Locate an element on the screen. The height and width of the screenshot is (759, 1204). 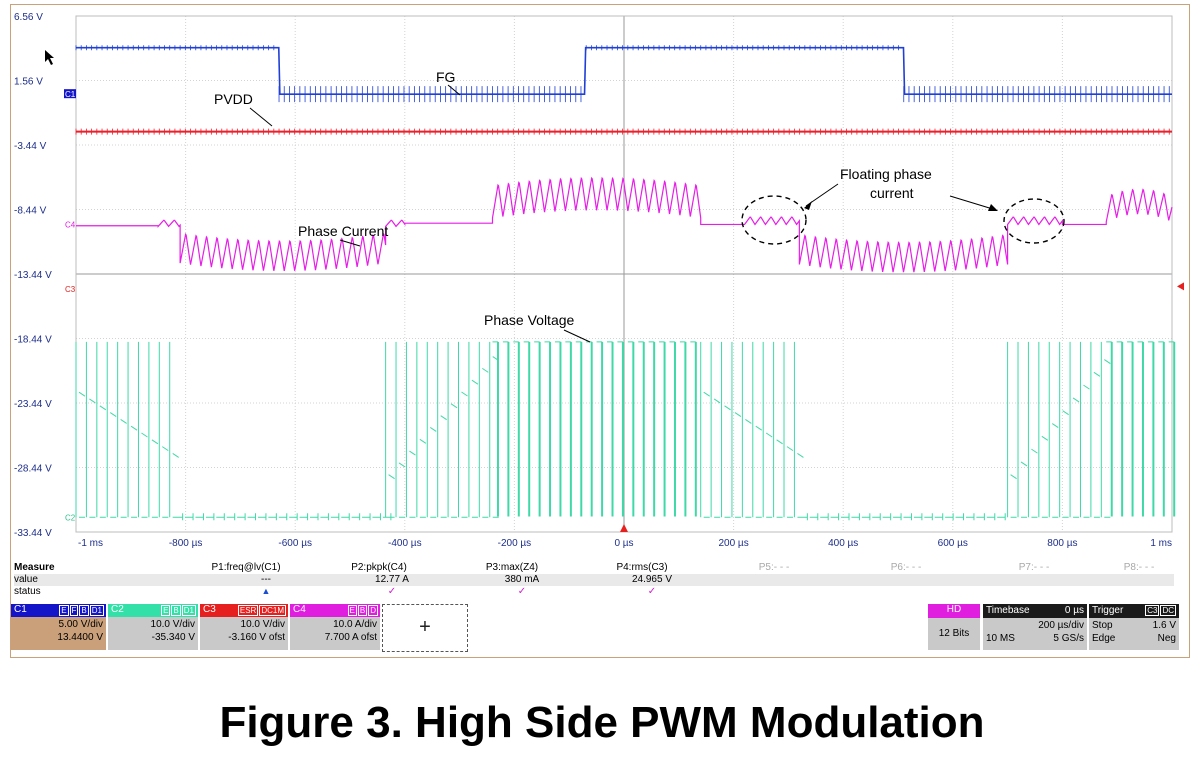
flag: ESR is located at coordinates (248, 610).